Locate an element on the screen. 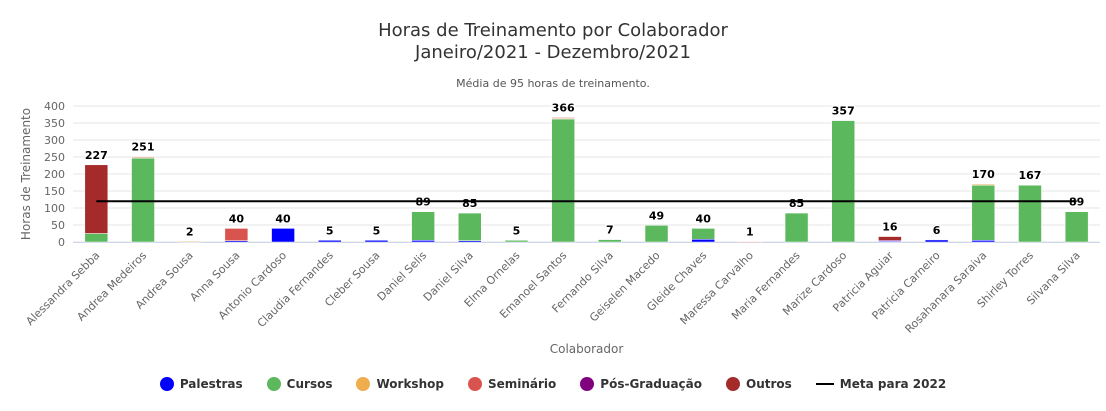 Image resolution: width=1106 pixels, height=411 pixels. bar-total-label: 1 is located at coordinates (750, 232).